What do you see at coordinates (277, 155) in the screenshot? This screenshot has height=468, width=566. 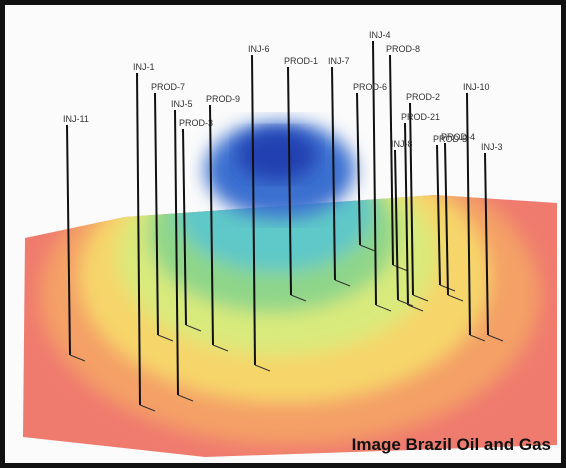 I see `reservoir-core` at bounding box center [277, 155].